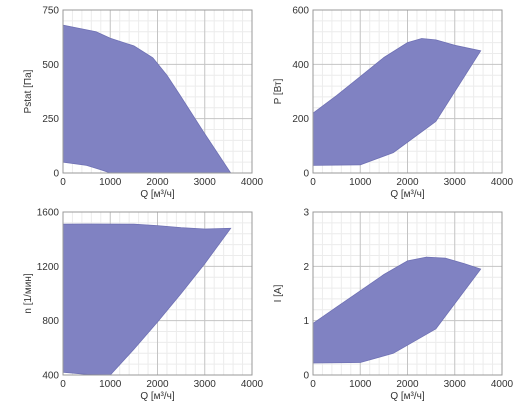 The image size is (523, 412). What do you see at coordinates (278, 91) in the screenshot?
I see `power-y-axis-label: P [Вт]` at bounding box center [278, 91].